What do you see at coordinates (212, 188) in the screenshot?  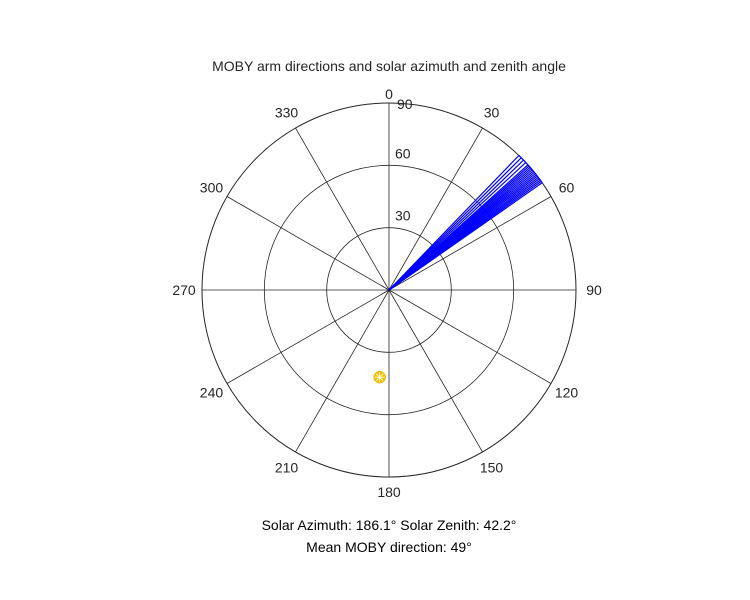 I see `theta-tick-label-300: 300` at bounding box center [212, 188].